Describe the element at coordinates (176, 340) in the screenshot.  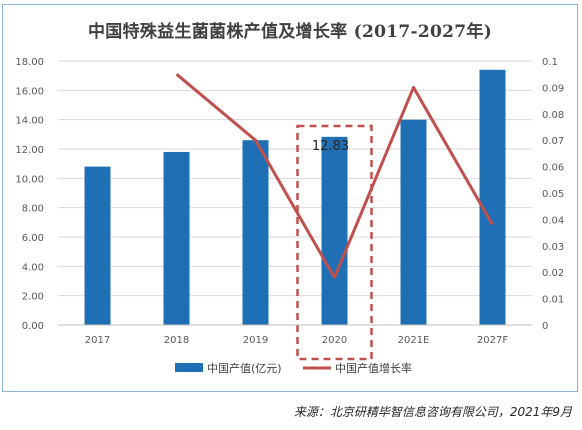
I see `x-tick-label: 2018` at that location.